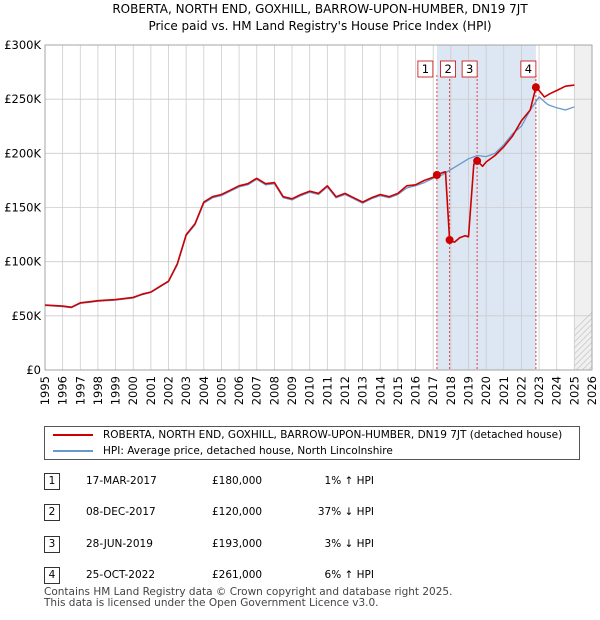 The image size is (600, 620). Describe the element at coordinates (574, 390) in the screenshot. I see `x-tick-label: 2025` at that location.